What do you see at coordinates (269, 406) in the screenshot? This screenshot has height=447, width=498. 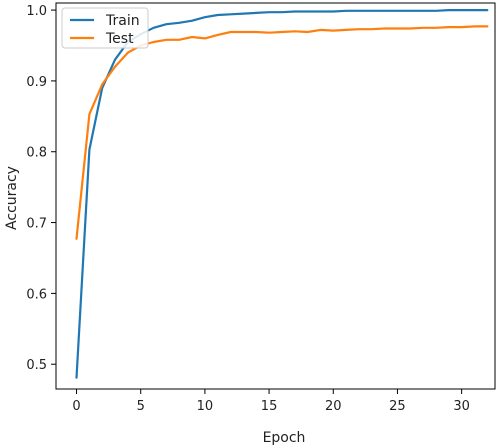 I see `x-tick-label: 15` at bounding box center [269, 406].